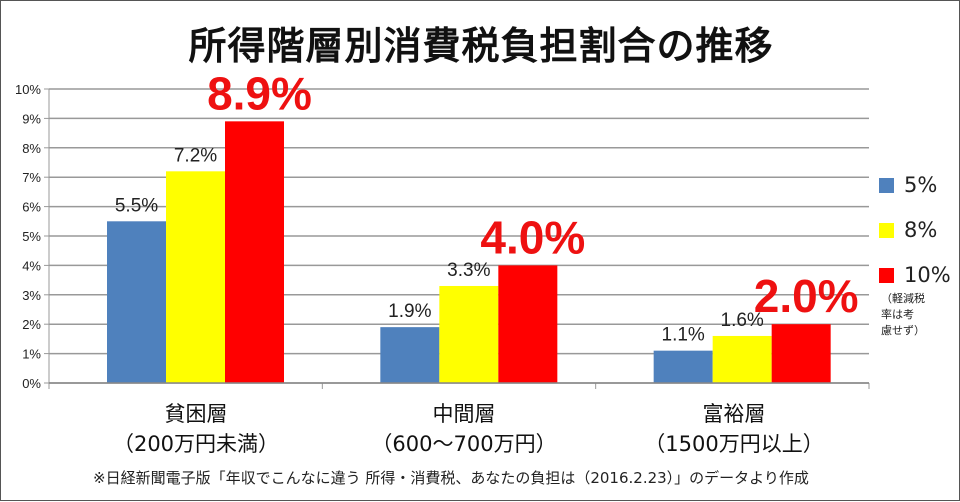 The height and width of the screenshot is (502, 960). Describe the element at coordinates (195, 155) in the screenshot. I see `data-label: 7.2%` at that location.